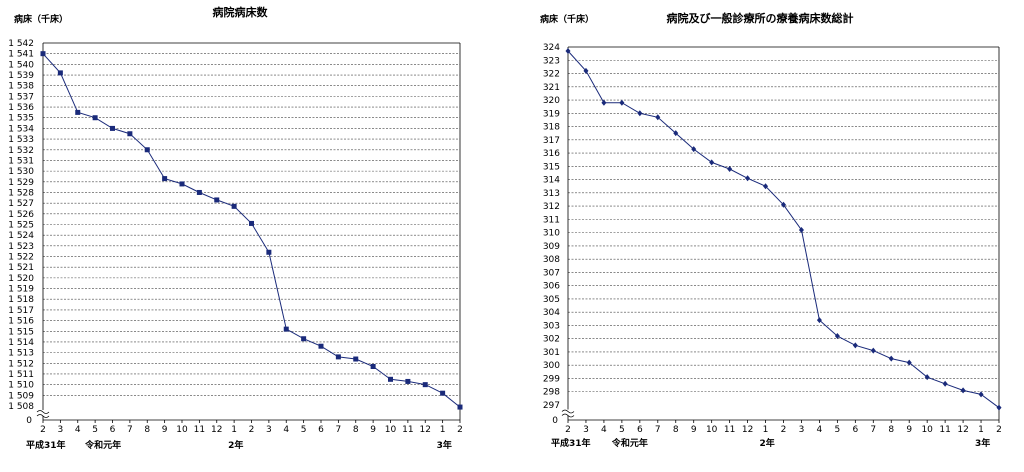 The image size is (1024, 472). What do you see at coordinates (551, 114) in the screenshot?
I see `y-tick-label: 319` at bounding box center [551, 114].